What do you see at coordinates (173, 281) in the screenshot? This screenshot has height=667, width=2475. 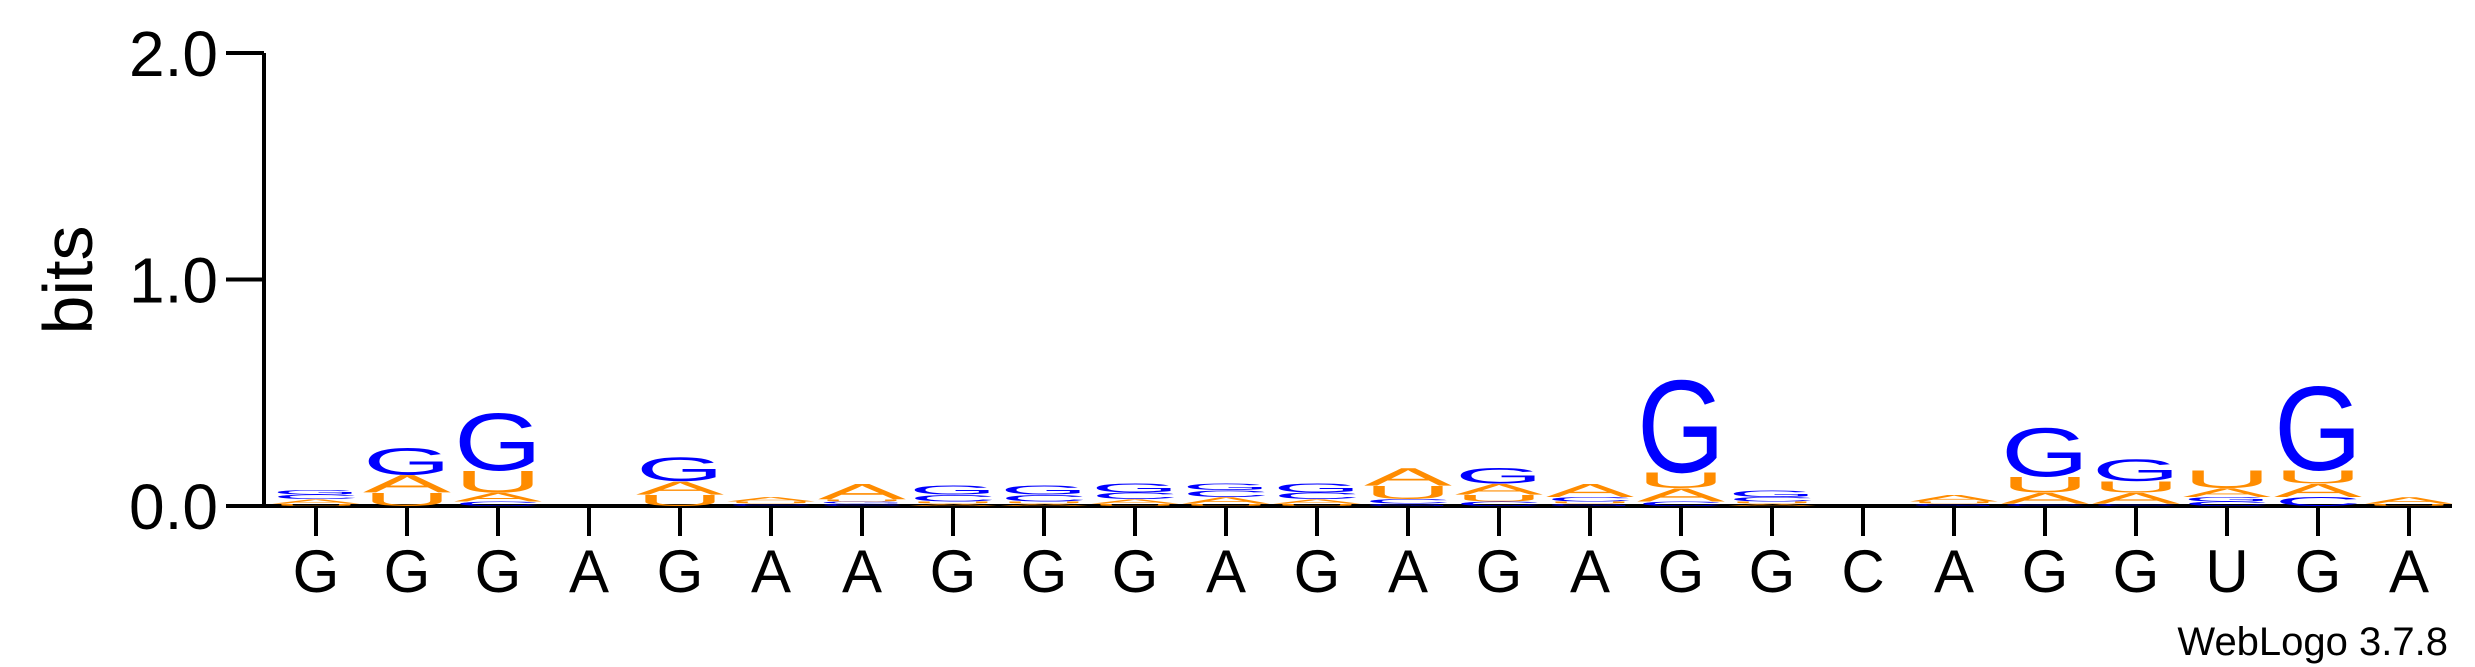 I see `y-tick-label: 1.0` at bounding box center [173, 281].